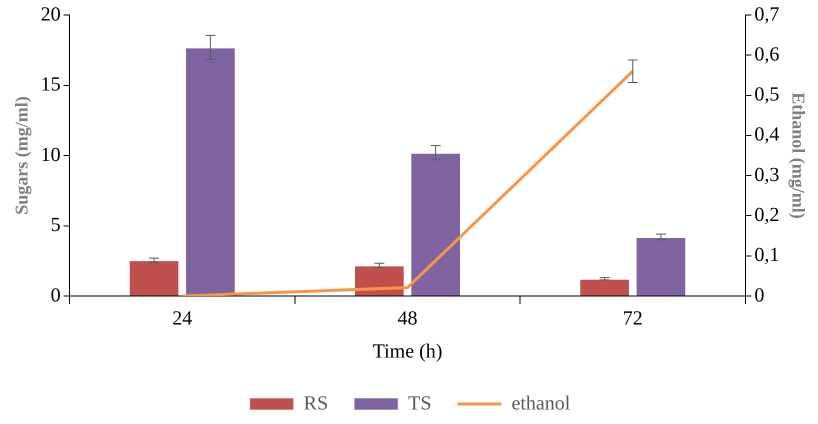  Describe the element at coordinates (767, 215) in the screenshot. I see `y2-tick-label: 0,2` at that location.